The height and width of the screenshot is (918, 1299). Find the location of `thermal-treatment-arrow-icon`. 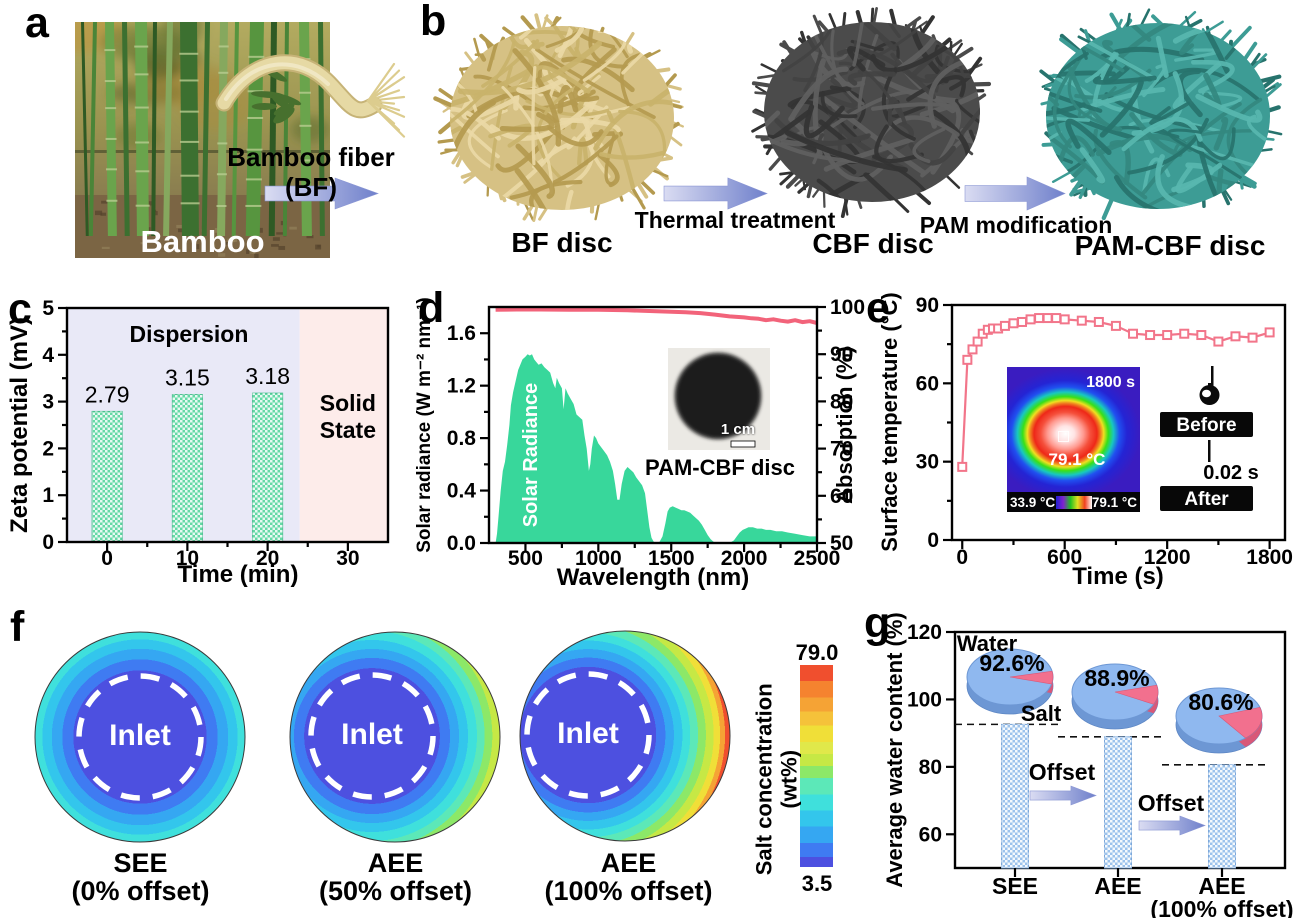

thermal-treatment-arrow-icon is located at coordinates (715, 193).